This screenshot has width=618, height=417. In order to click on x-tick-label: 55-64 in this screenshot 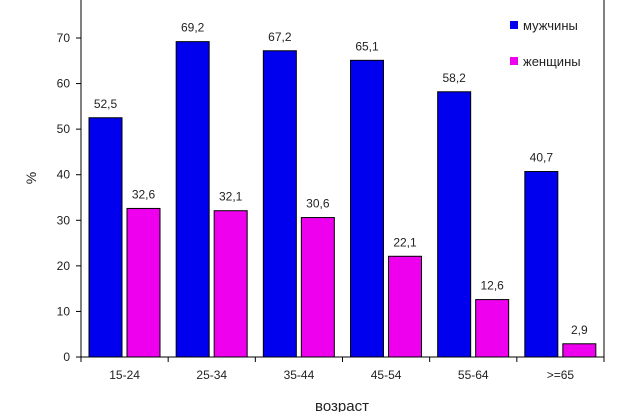, I will do `click(473, 375)`.